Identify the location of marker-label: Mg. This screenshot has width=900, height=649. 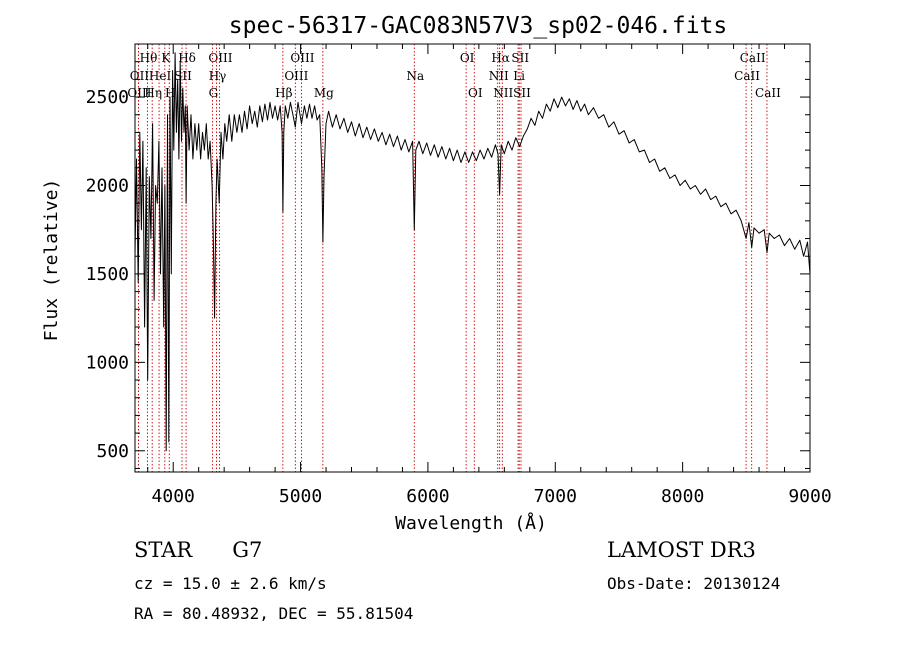
(324, 93).